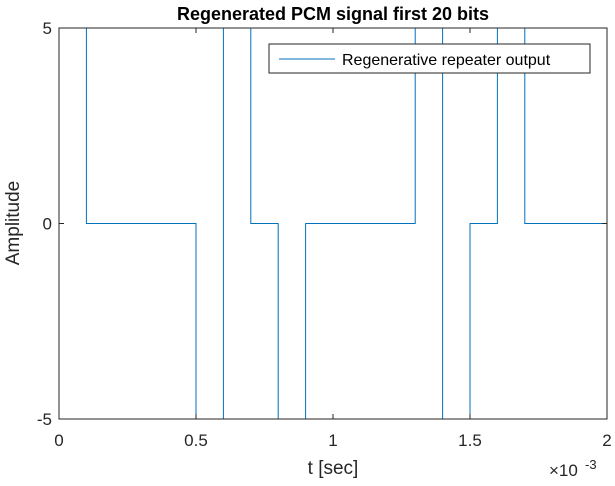  I want to click on y-axis-label: Amplitude, so click(13, 223).